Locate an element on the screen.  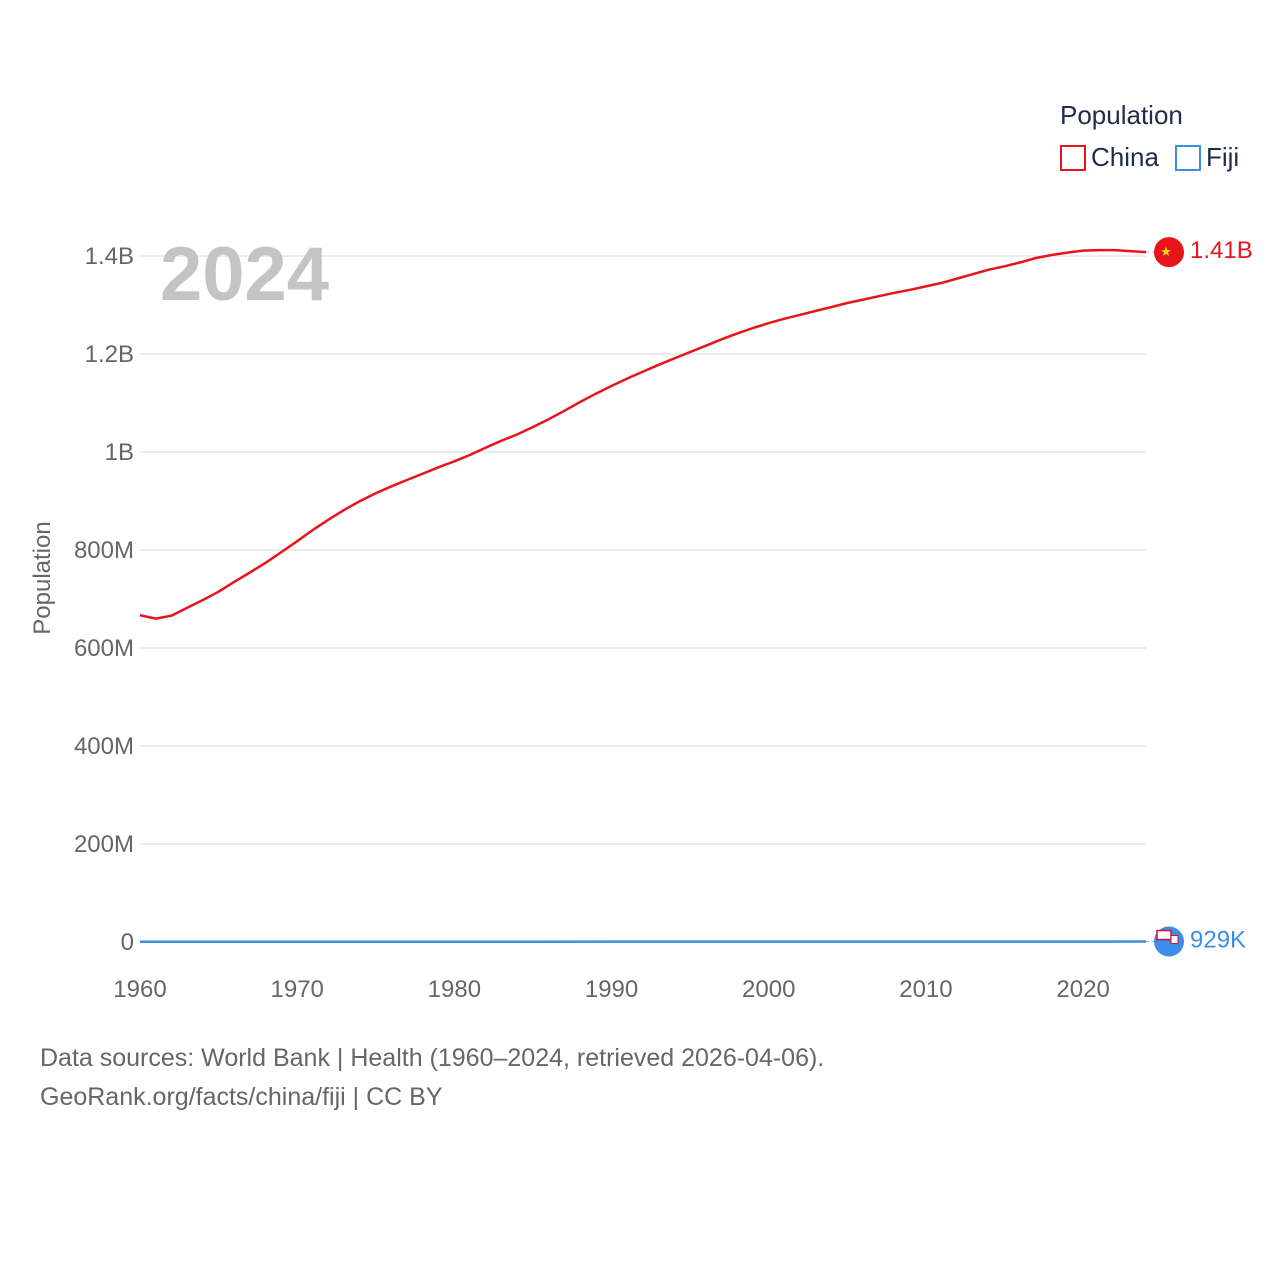
y-tick-label: 1.2B is located at coordinates (109, 354).